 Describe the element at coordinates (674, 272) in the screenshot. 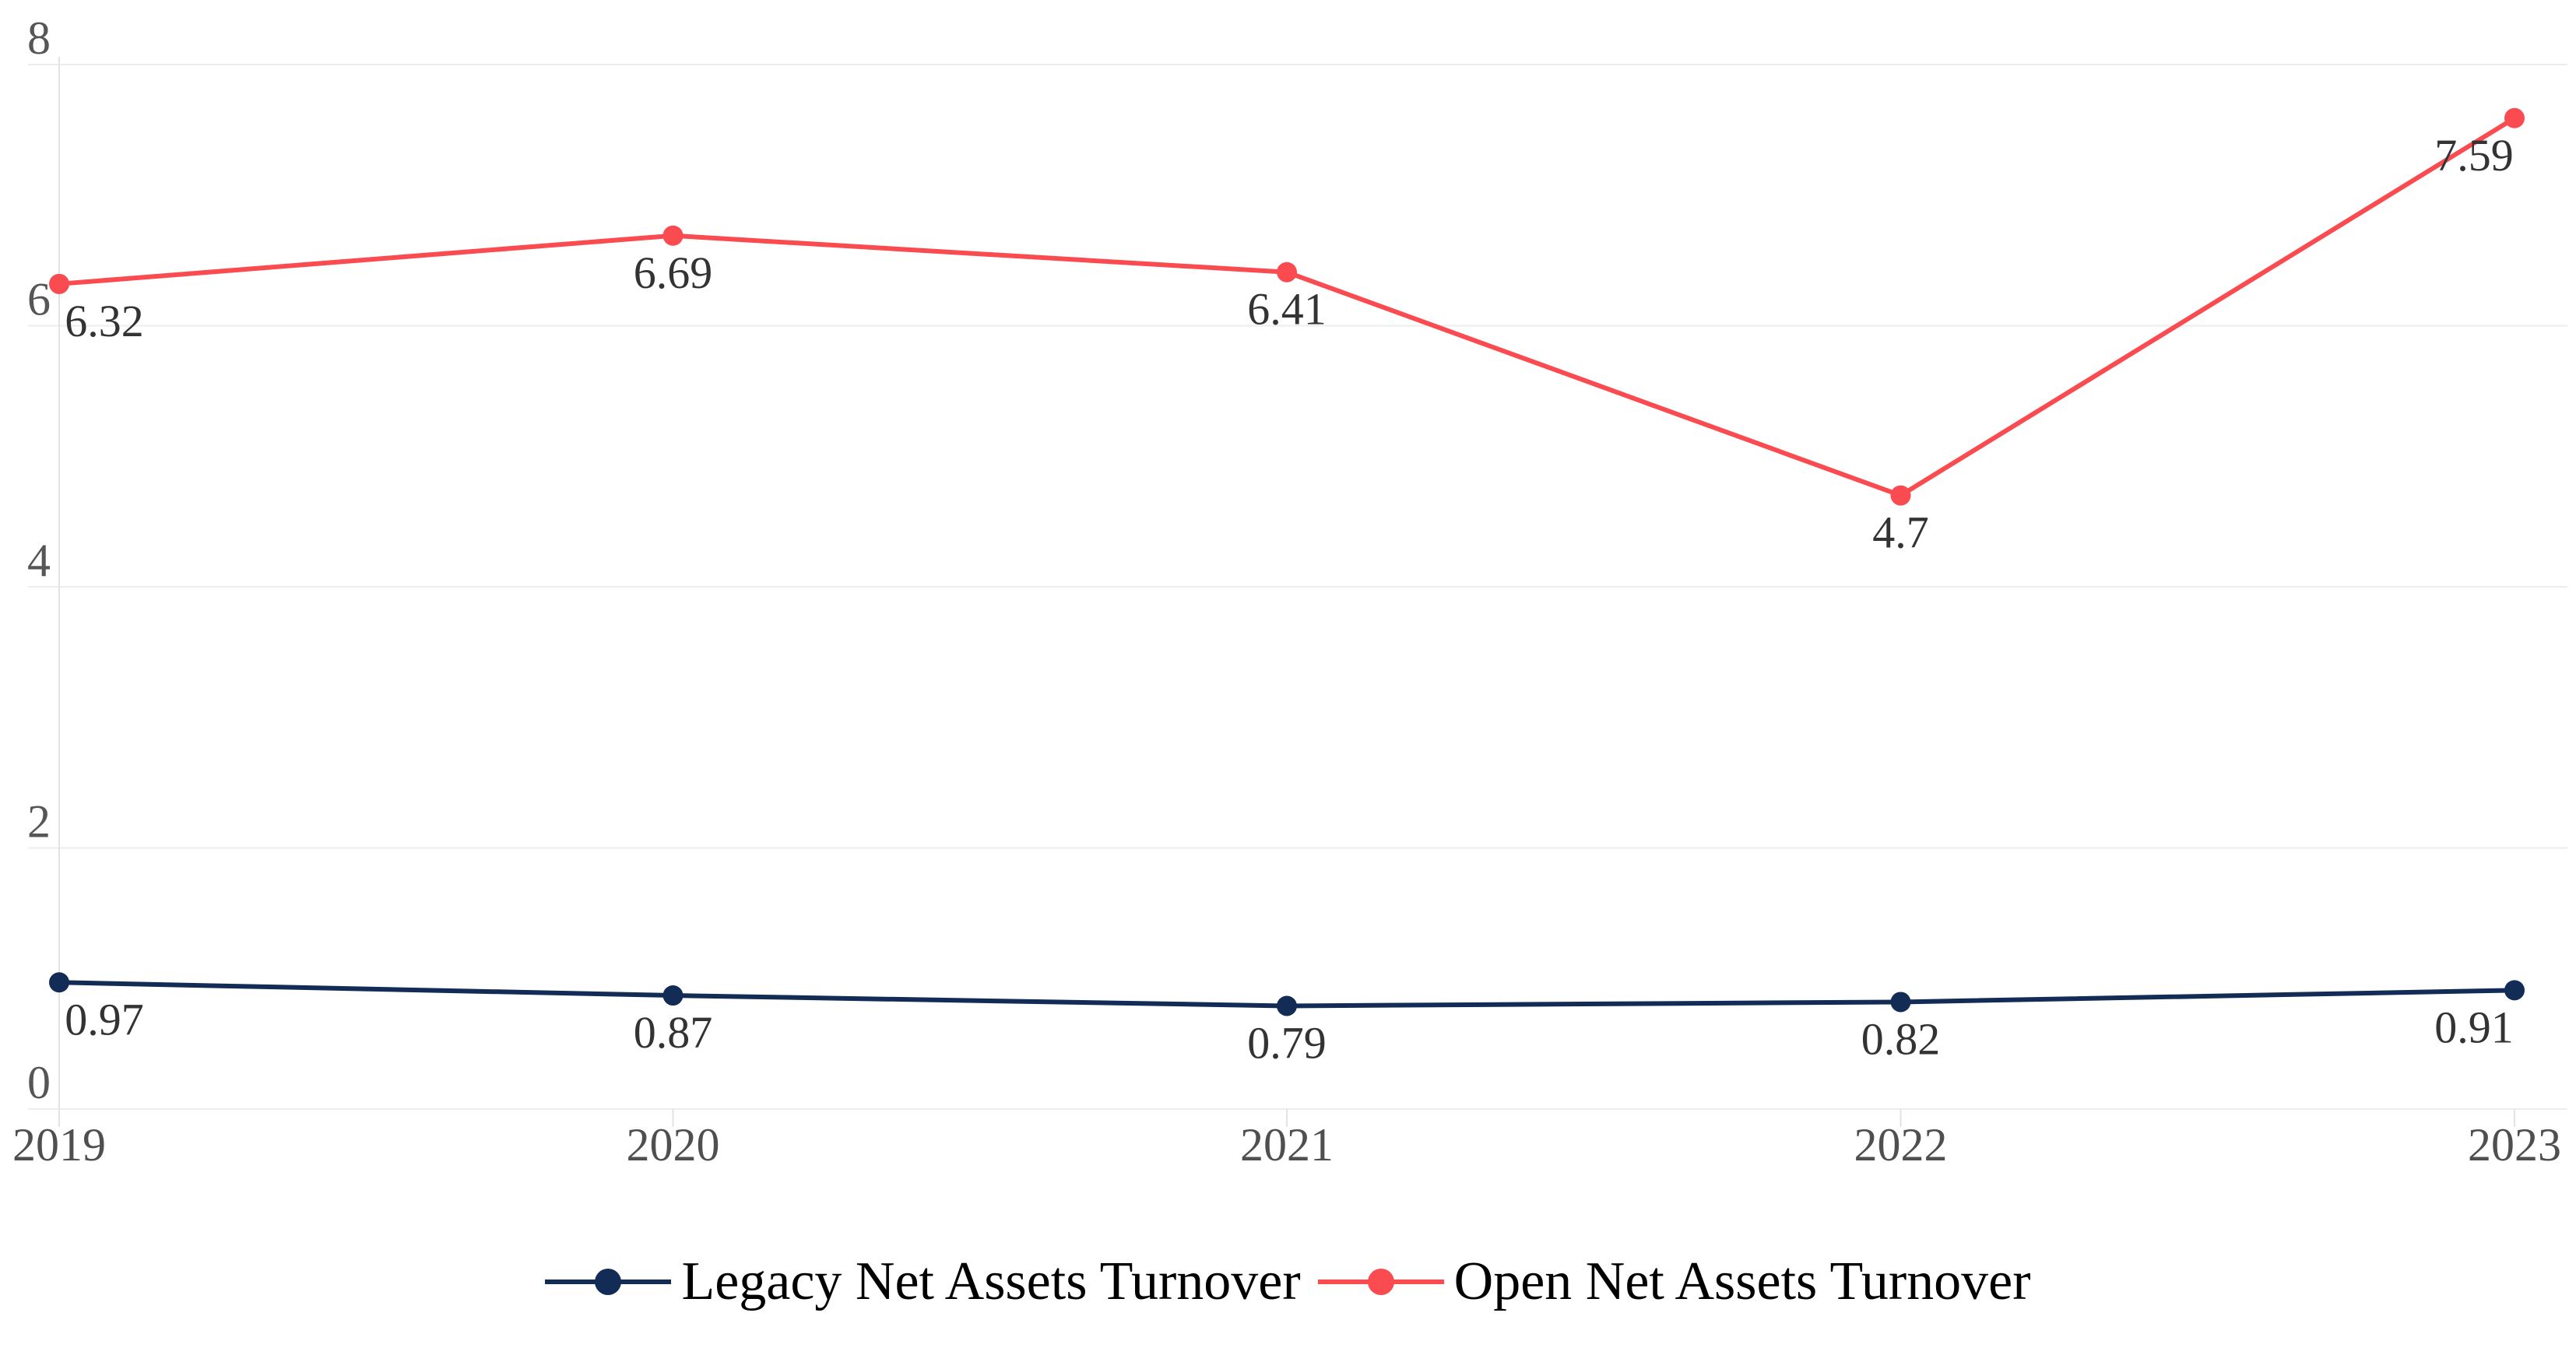

I see `data-point-label: 6.69` at that location.